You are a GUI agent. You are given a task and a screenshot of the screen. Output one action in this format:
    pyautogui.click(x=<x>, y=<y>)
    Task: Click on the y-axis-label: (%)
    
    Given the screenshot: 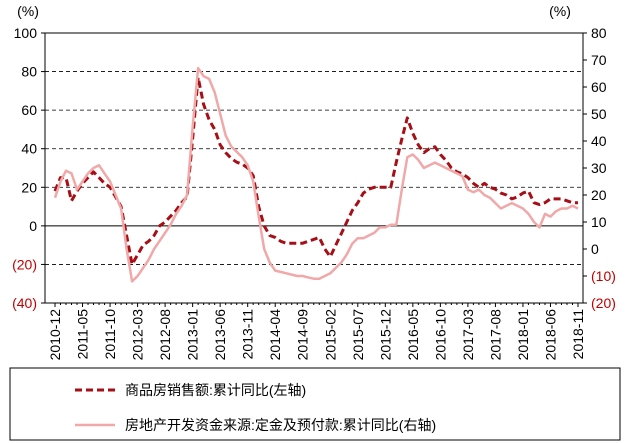 What is the action you would take?
    pyautogui.click(x=28, y=11)
    